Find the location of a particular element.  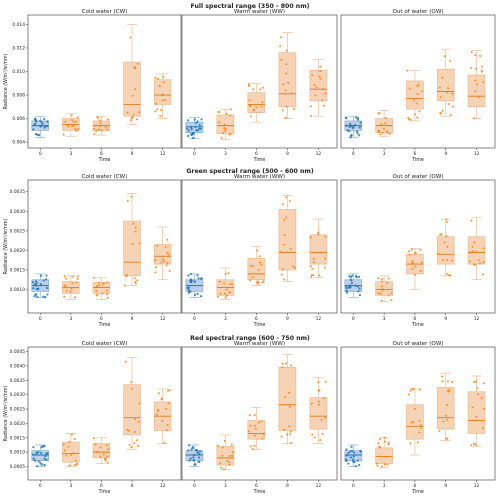

y-tick-label: 0.008 is located at coordinates (18, 96).